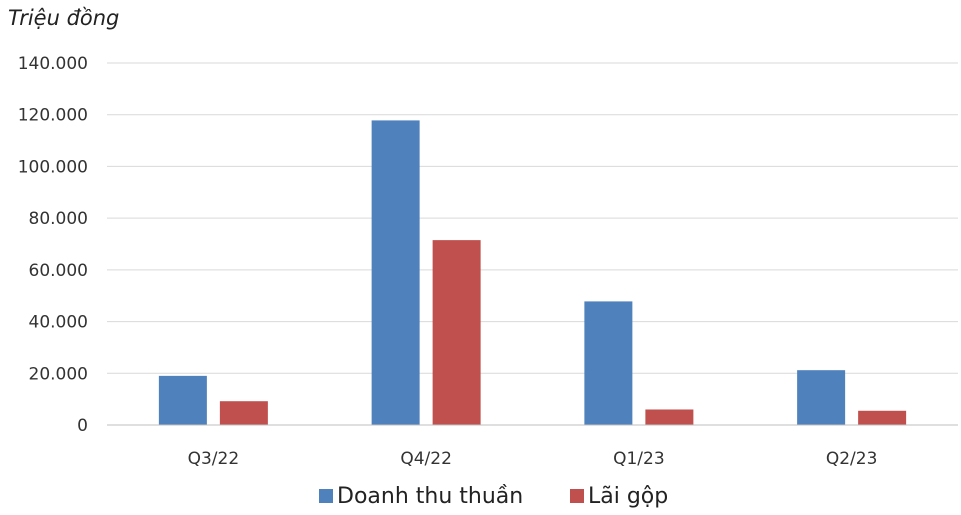 This screenshot has height=515, width=961. I want to click on y-tick-label: 60.000, so click(58, 271).